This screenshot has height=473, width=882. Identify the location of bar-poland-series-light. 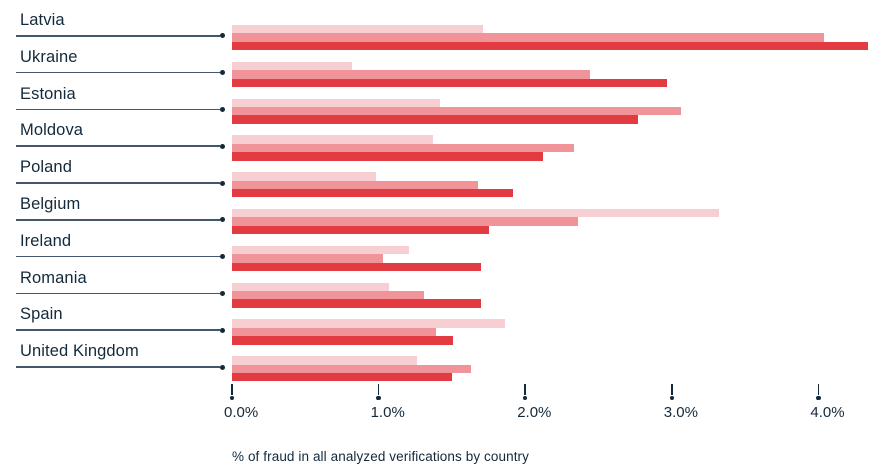
(304, 176).